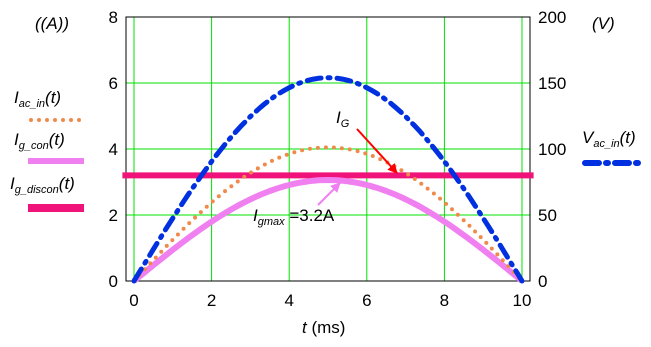  Describe the element at coordinates (330, 300) in the screenshot. I see `x-tick-labels: 0 2 4 6 8 10` at that location.